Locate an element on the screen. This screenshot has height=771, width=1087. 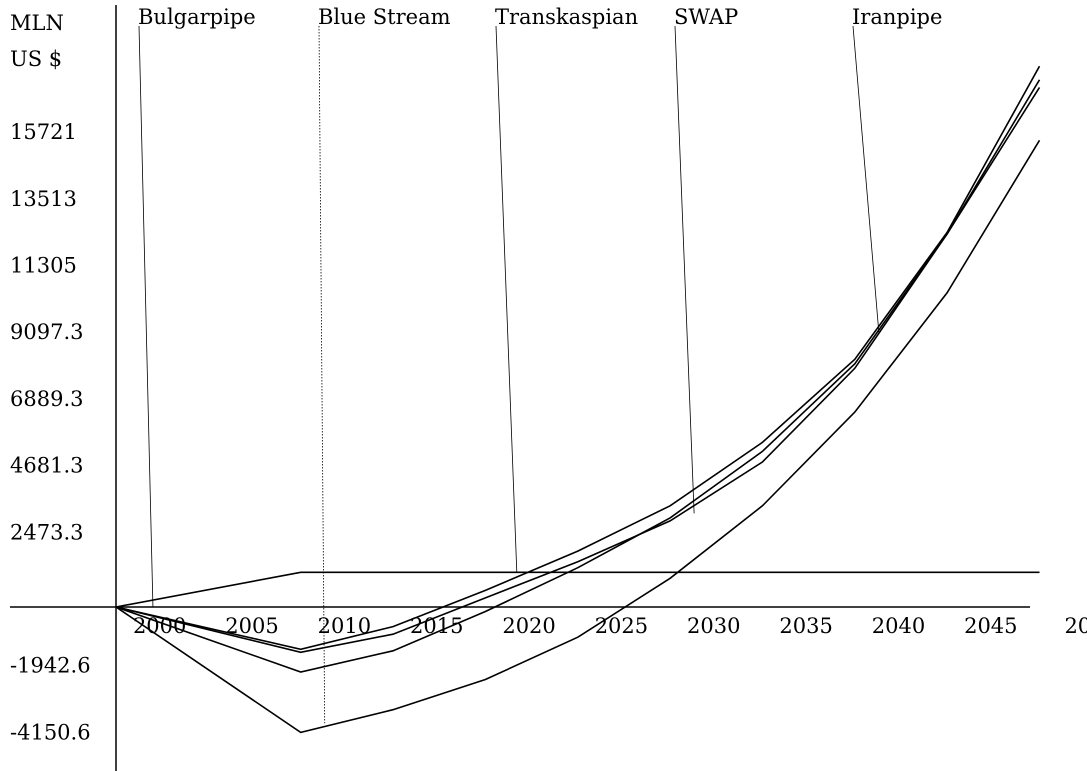
y-tick-label: 6889.3 is located at coordinates (46, 399).